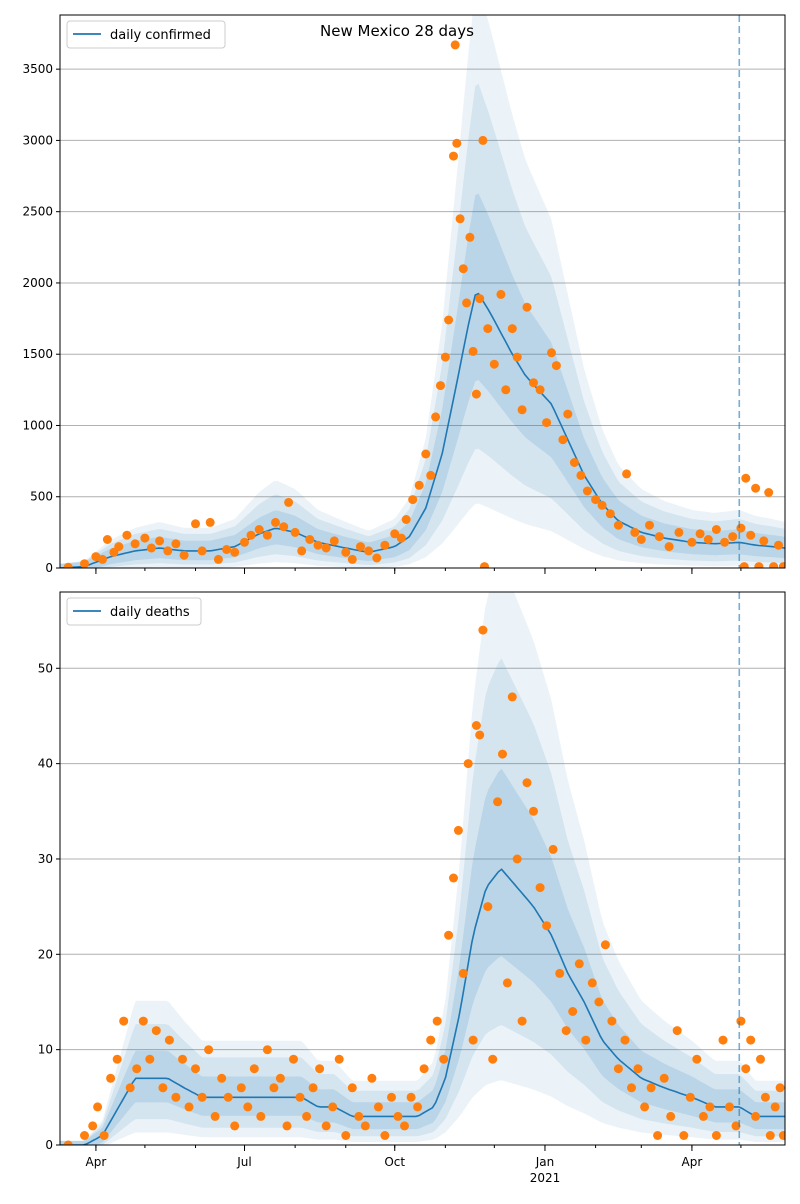  What do you see at coordinates (96, 1162) in the screenshot?
I see `x-tick-label: Apr` at bounding box center [96, 1162].